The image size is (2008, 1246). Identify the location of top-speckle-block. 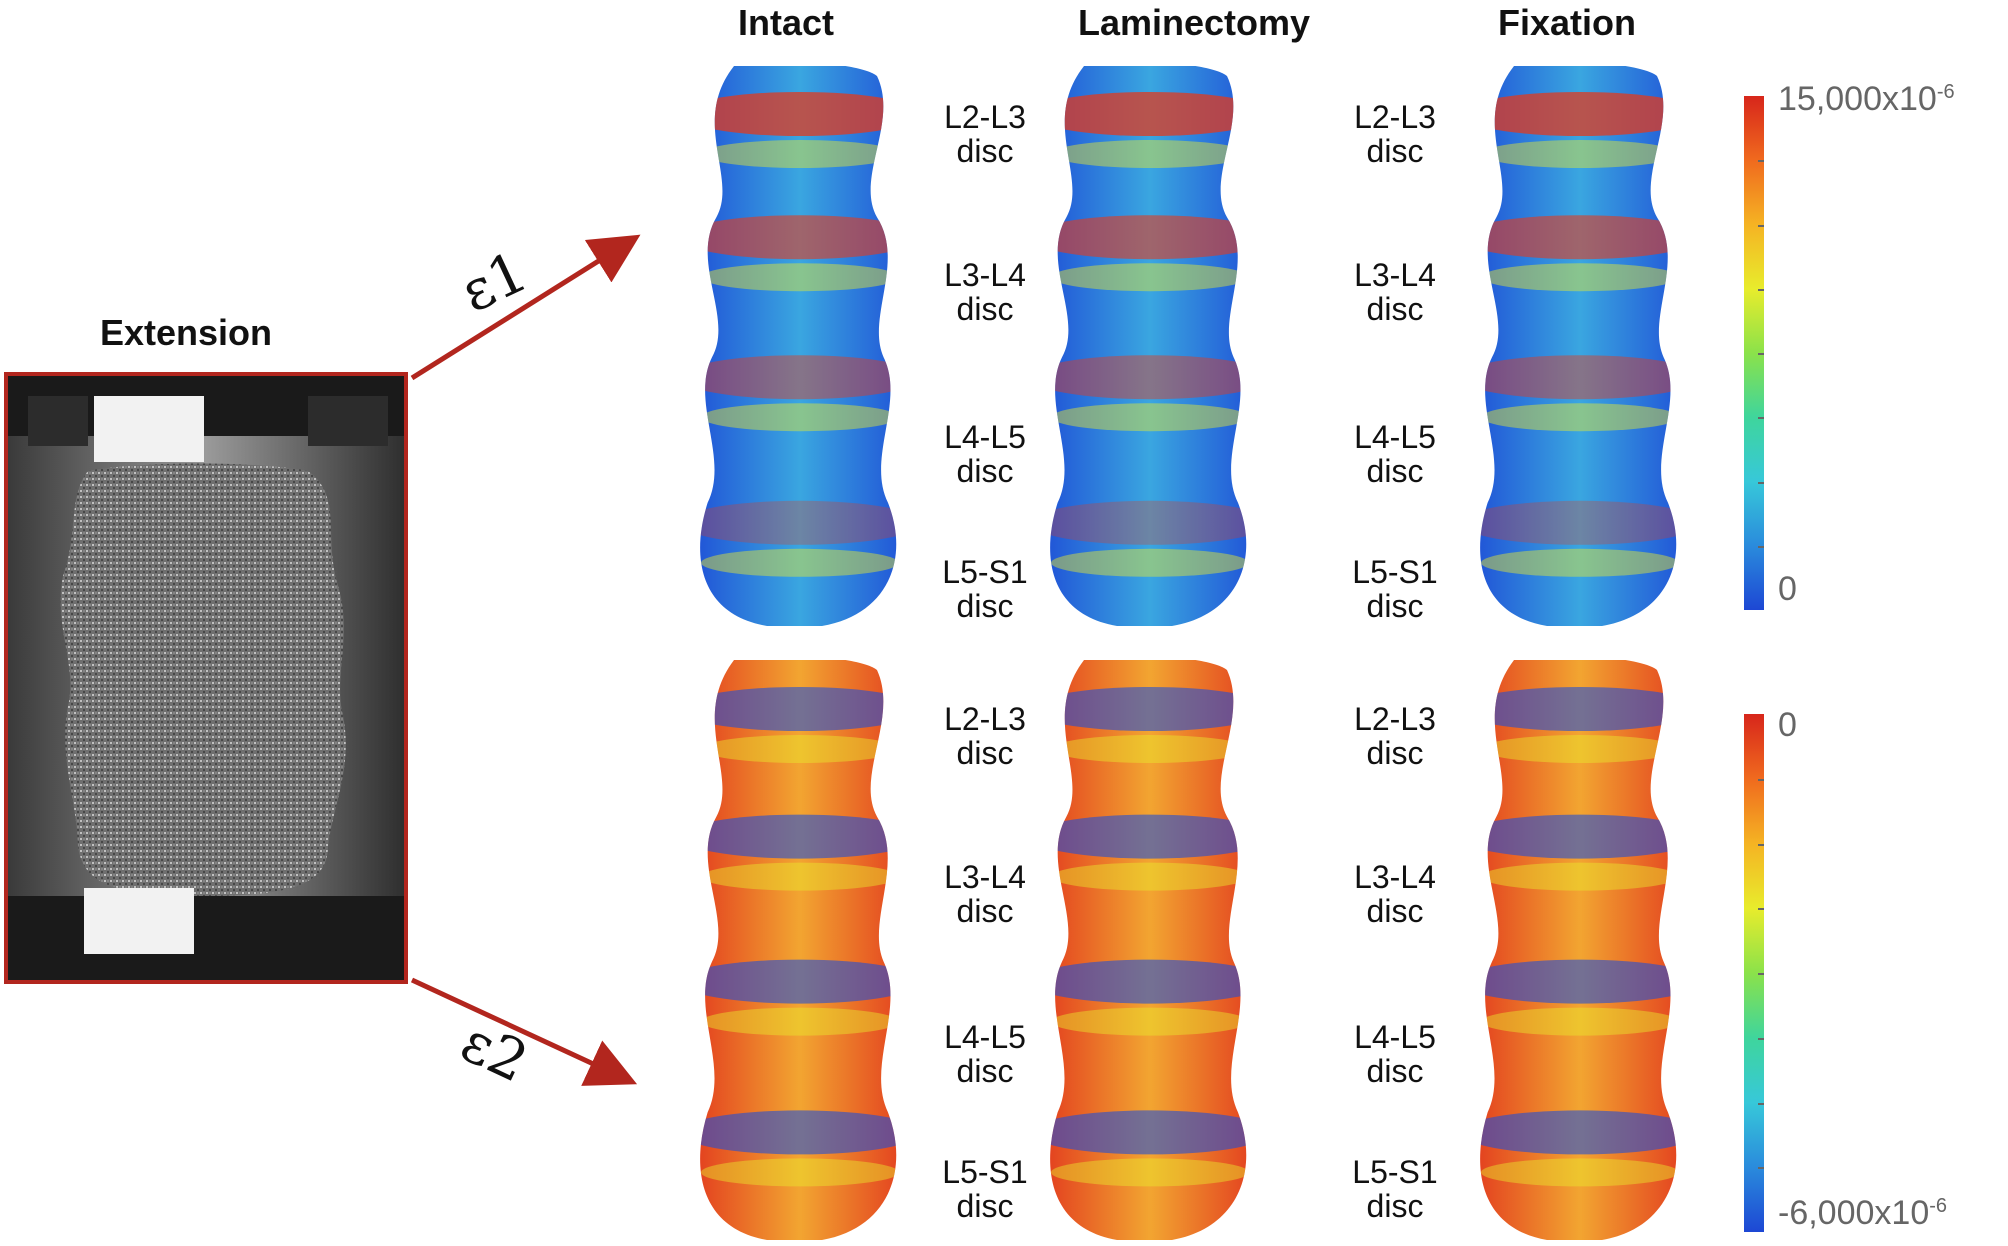
(149, 429).